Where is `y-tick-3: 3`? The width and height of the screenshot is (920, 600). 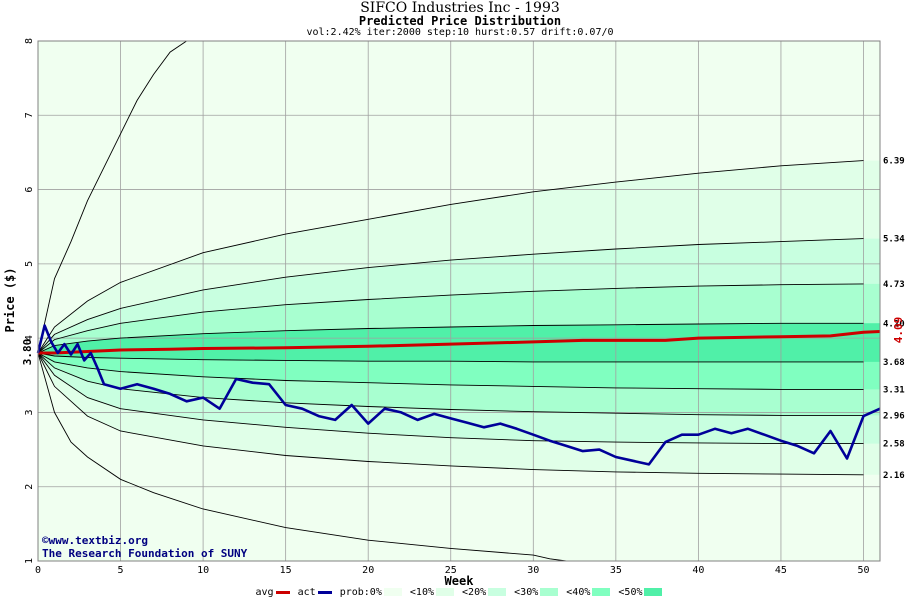 y-tick-3: 3 is located at coordinates (29, 412).